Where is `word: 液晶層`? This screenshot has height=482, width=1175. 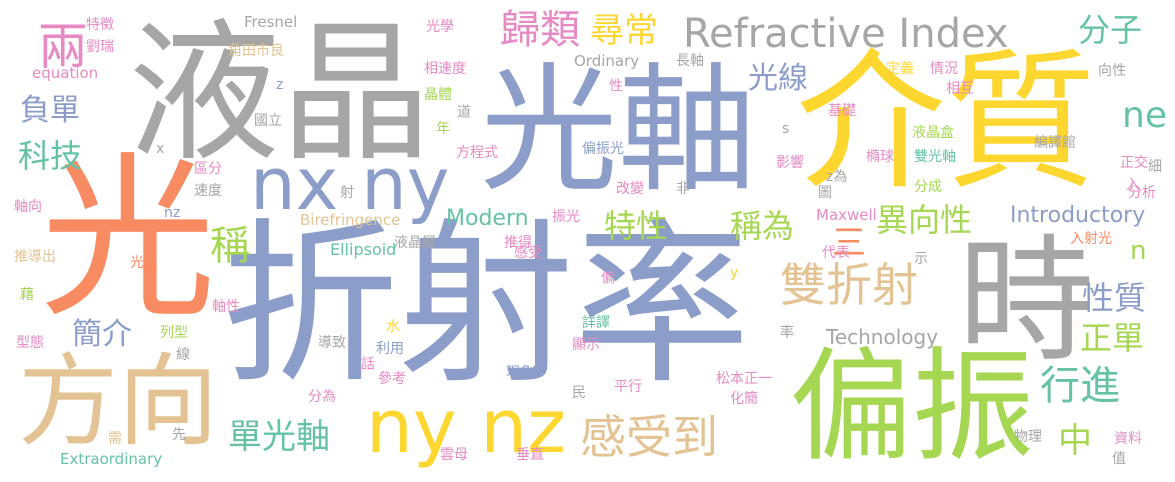 word: 液晶層 is located at coordinates (415, 243).